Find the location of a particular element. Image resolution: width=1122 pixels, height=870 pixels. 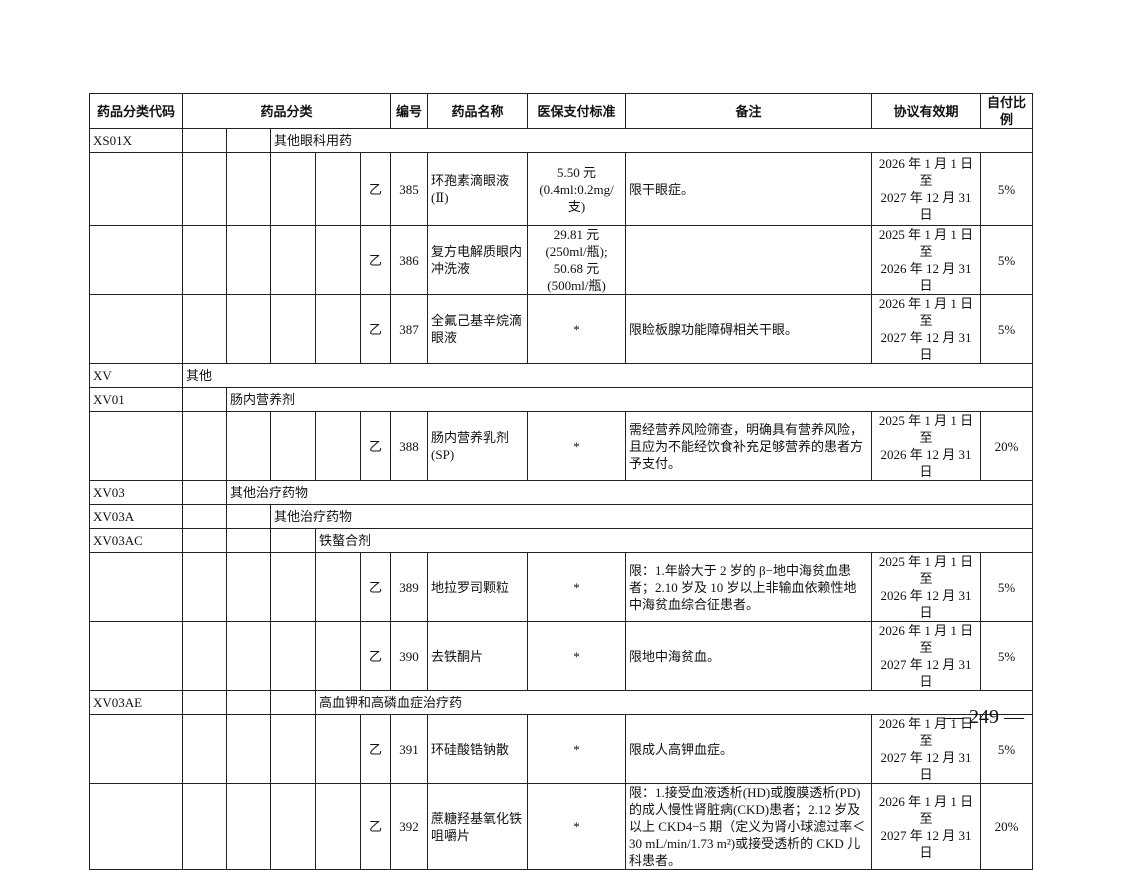

category-code: XV is located at coordinates (136, 375).